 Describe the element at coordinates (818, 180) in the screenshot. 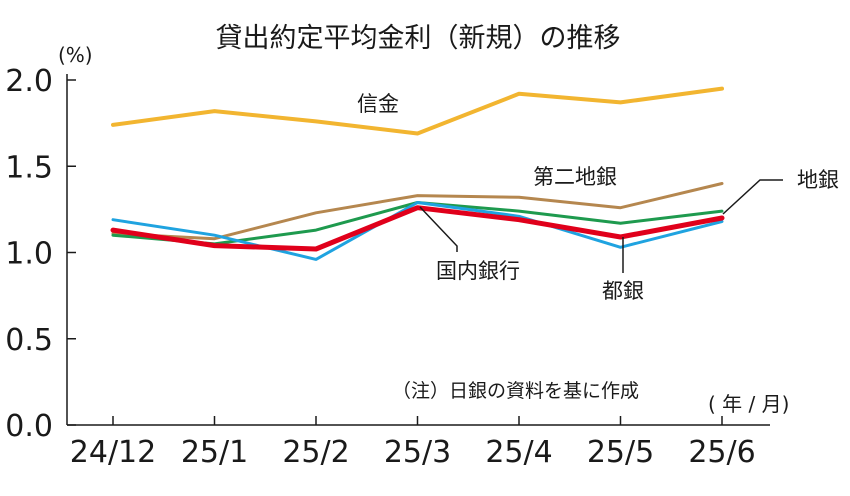

I see `series-label-2: 地銀` at that location.